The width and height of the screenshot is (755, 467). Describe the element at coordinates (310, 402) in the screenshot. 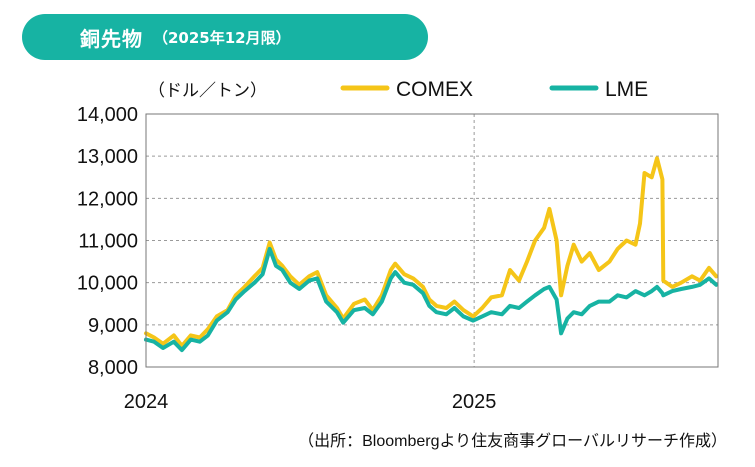

I see `x-axis-ticks: 2024 2025` at that location.